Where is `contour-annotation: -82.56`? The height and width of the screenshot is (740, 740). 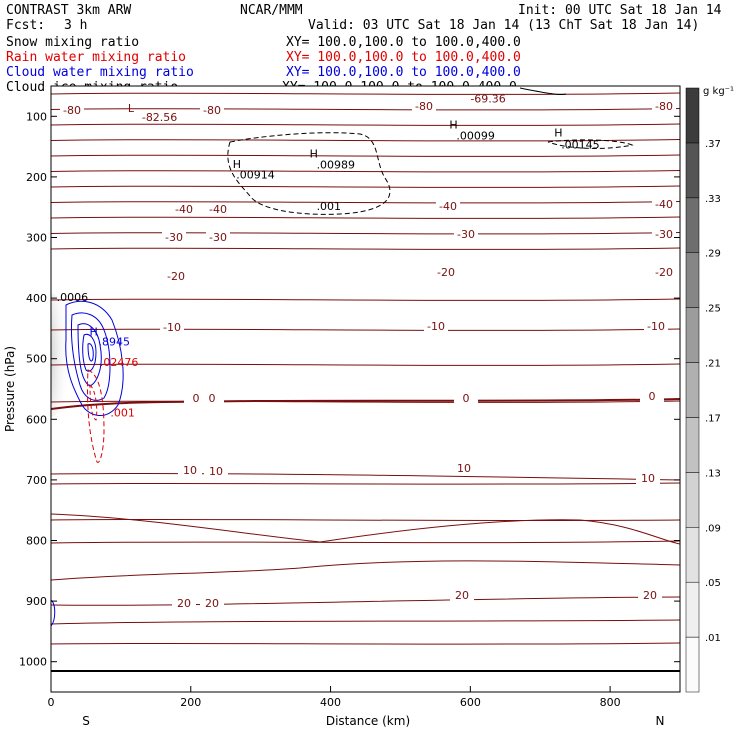
contour-annotation: -82.56 is located at coordinates (159, 117).